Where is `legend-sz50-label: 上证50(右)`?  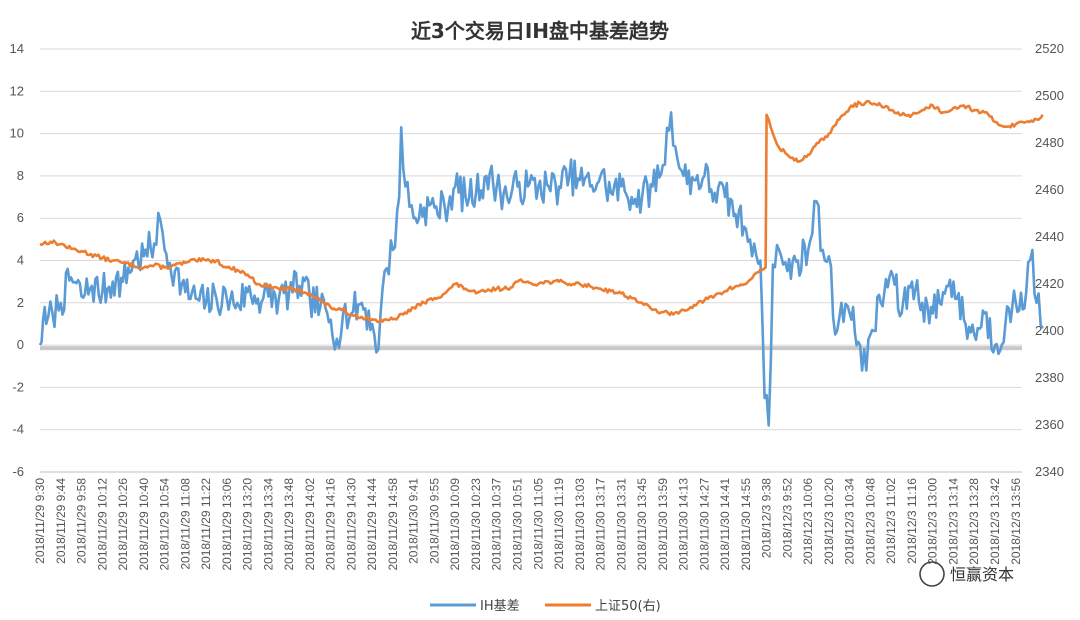 legend-sz50-label: 上证50(右) is located at coordinates (628, 606).